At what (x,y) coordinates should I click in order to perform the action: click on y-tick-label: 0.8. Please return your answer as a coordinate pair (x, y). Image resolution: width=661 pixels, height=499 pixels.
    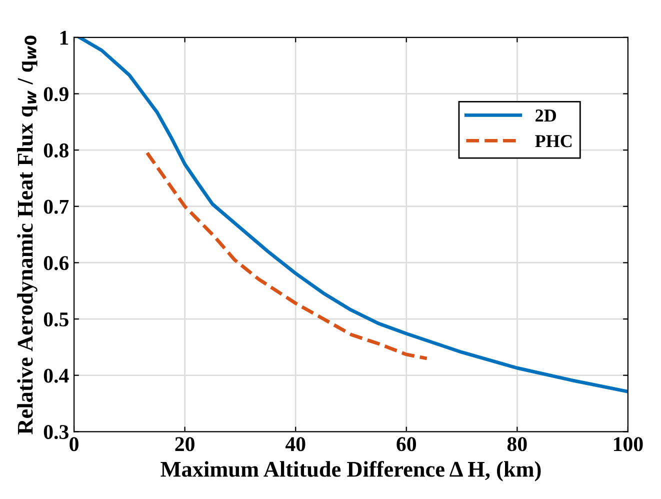
    Looking at the image, I should click on (56, 150).